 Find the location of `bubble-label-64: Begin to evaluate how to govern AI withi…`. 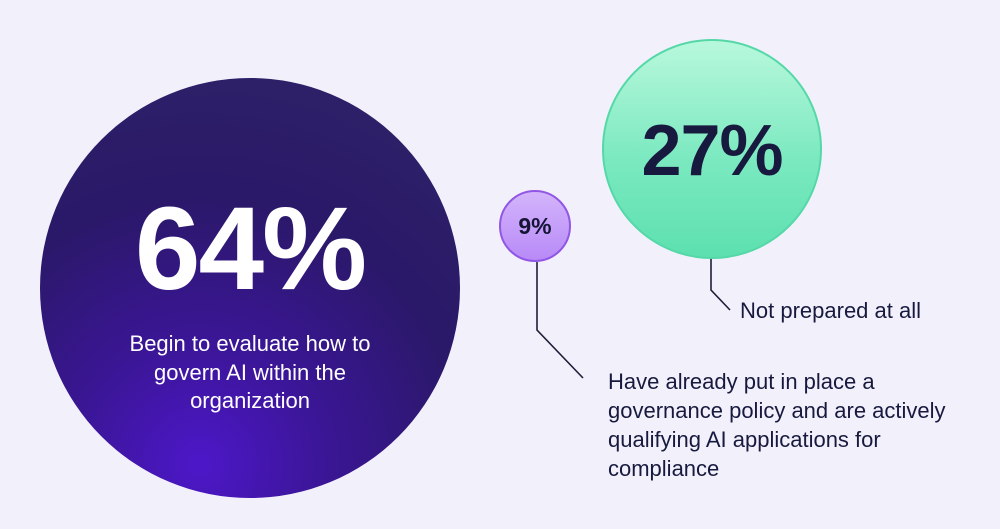

bubble-label-64: Begin to evaluate how to govern AI withi… is located at coordinates (250, 372).